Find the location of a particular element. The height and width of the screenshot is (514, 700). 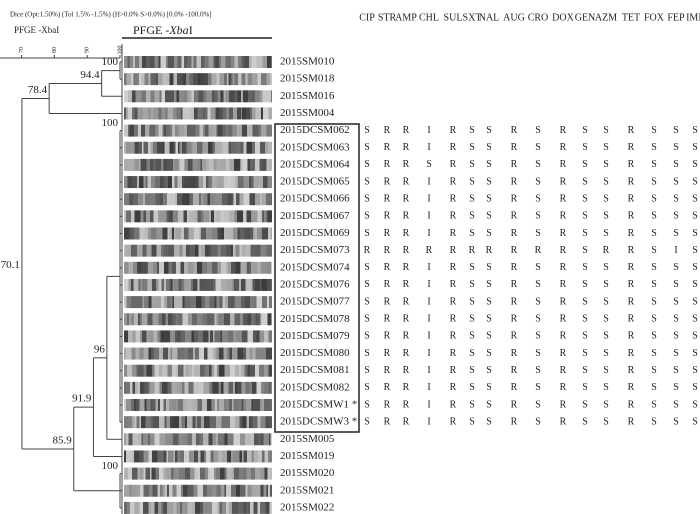

strain-label: 2015DCSM073 is located at coordinates (315, 250).